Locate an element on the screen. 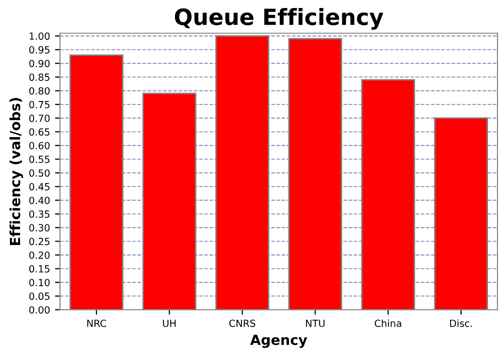 Image resolution: width=500 pixels, height=350 pixels. x-tick-label: NTU is located at coordinates (315, 323).